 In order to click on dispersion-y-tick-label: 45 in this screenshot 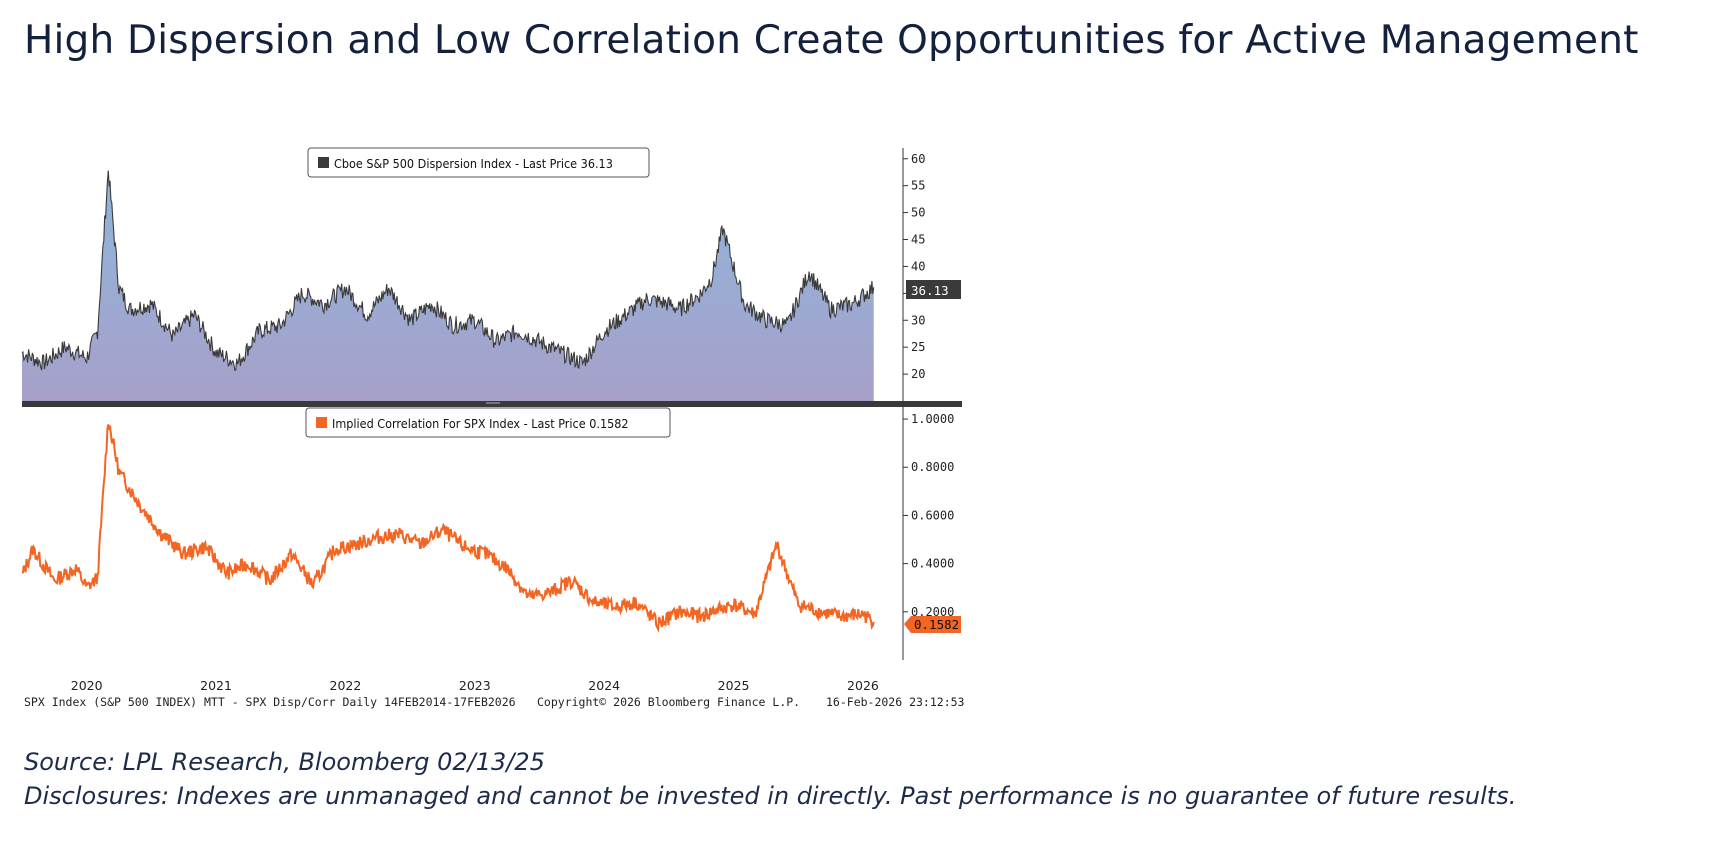, I will do `click(918, 240)`.